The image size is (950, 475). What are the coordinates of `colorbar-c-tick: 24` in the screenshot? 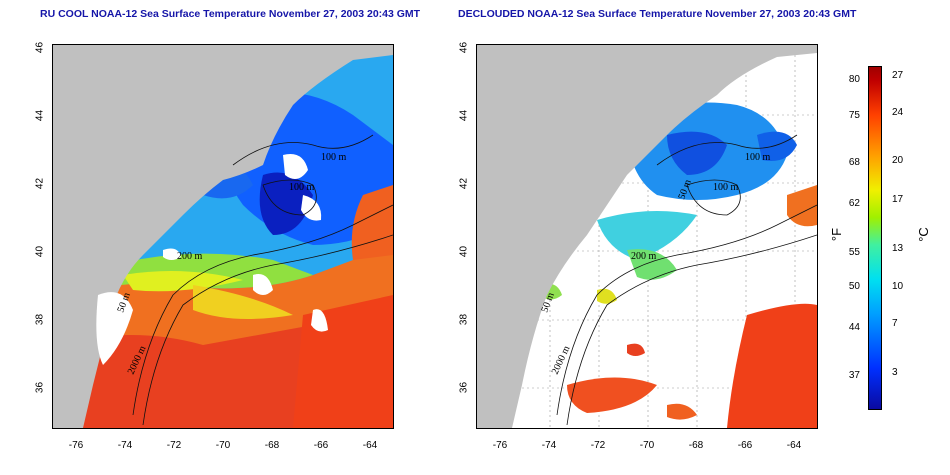 It's located at (898, 112).